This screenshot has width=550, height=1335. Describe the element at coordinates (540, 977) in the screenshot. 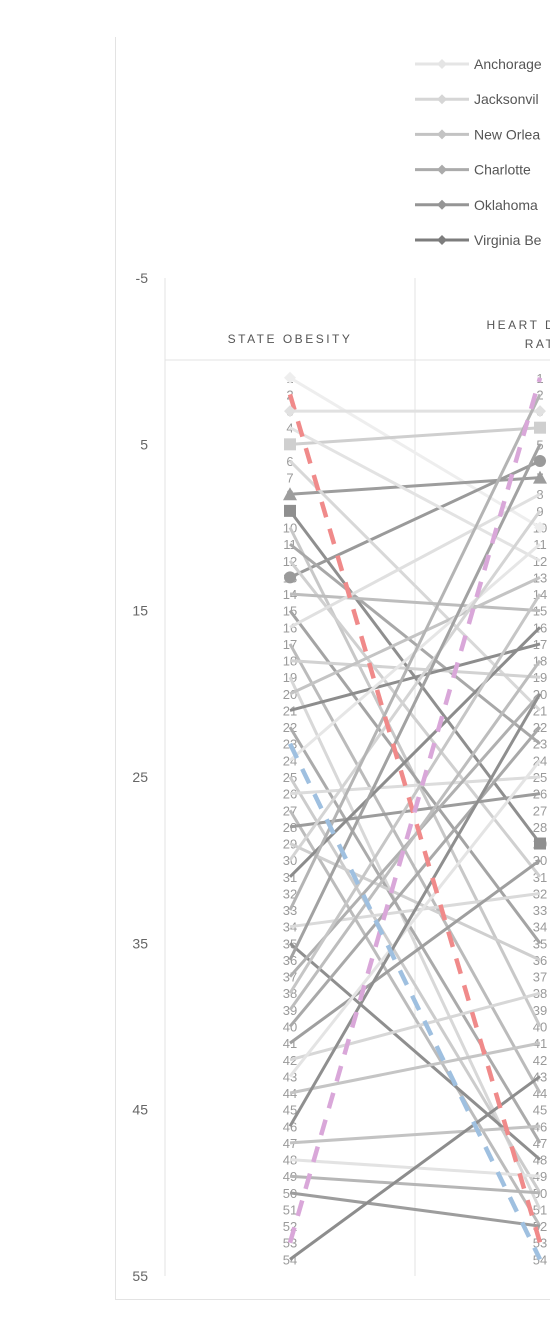

I see `rank-label: 37` at that location.